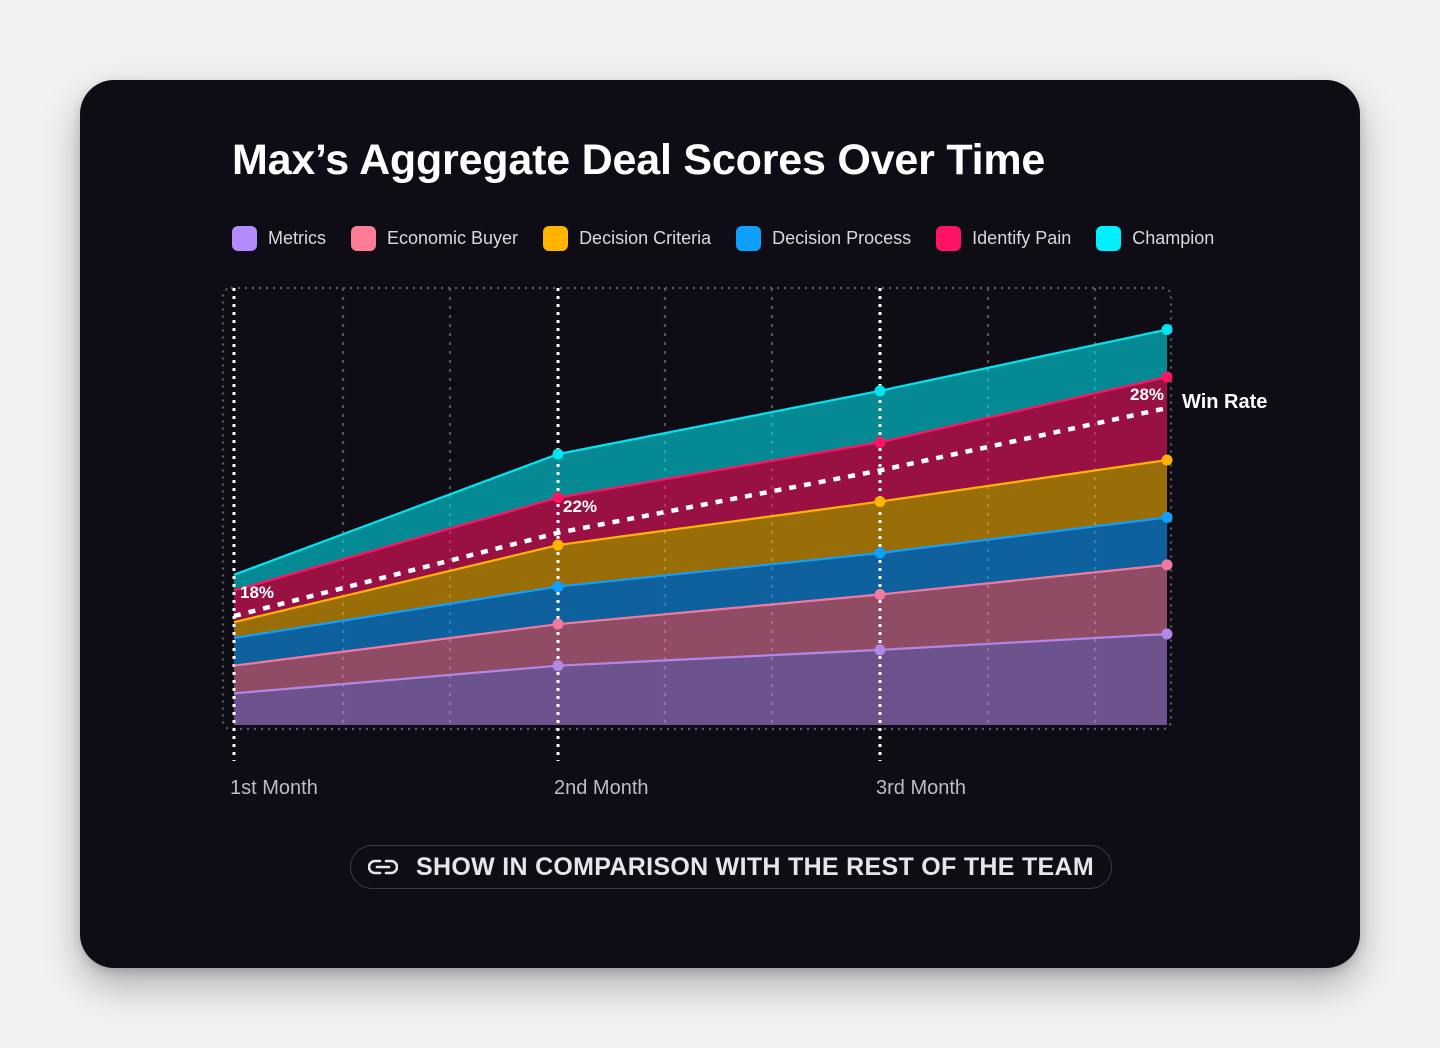 The image size is (1440, 1048). I want to click on legend-label: Decision Criteria, so click(645, 237).